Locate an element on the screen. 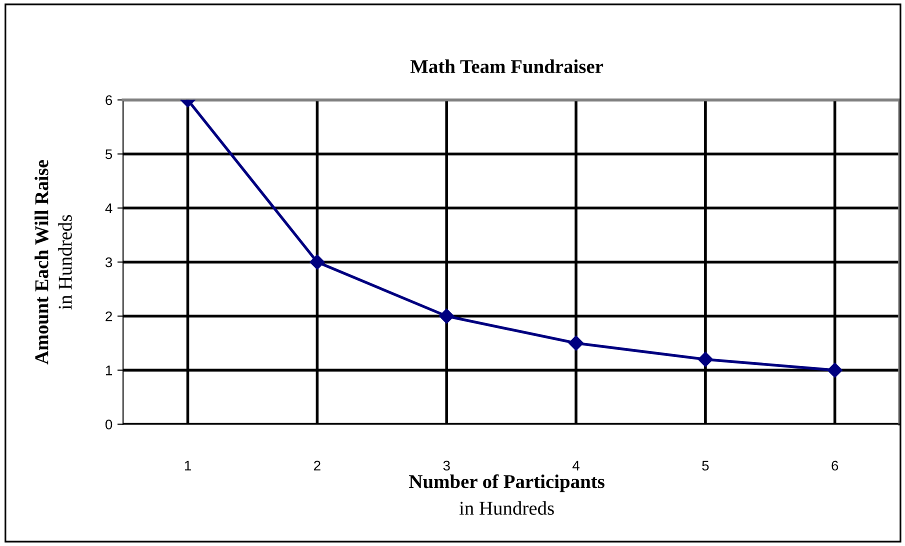 This screenshot has width=905, height=546. y-tick-label: 1 is located at coordinates (109, 371).